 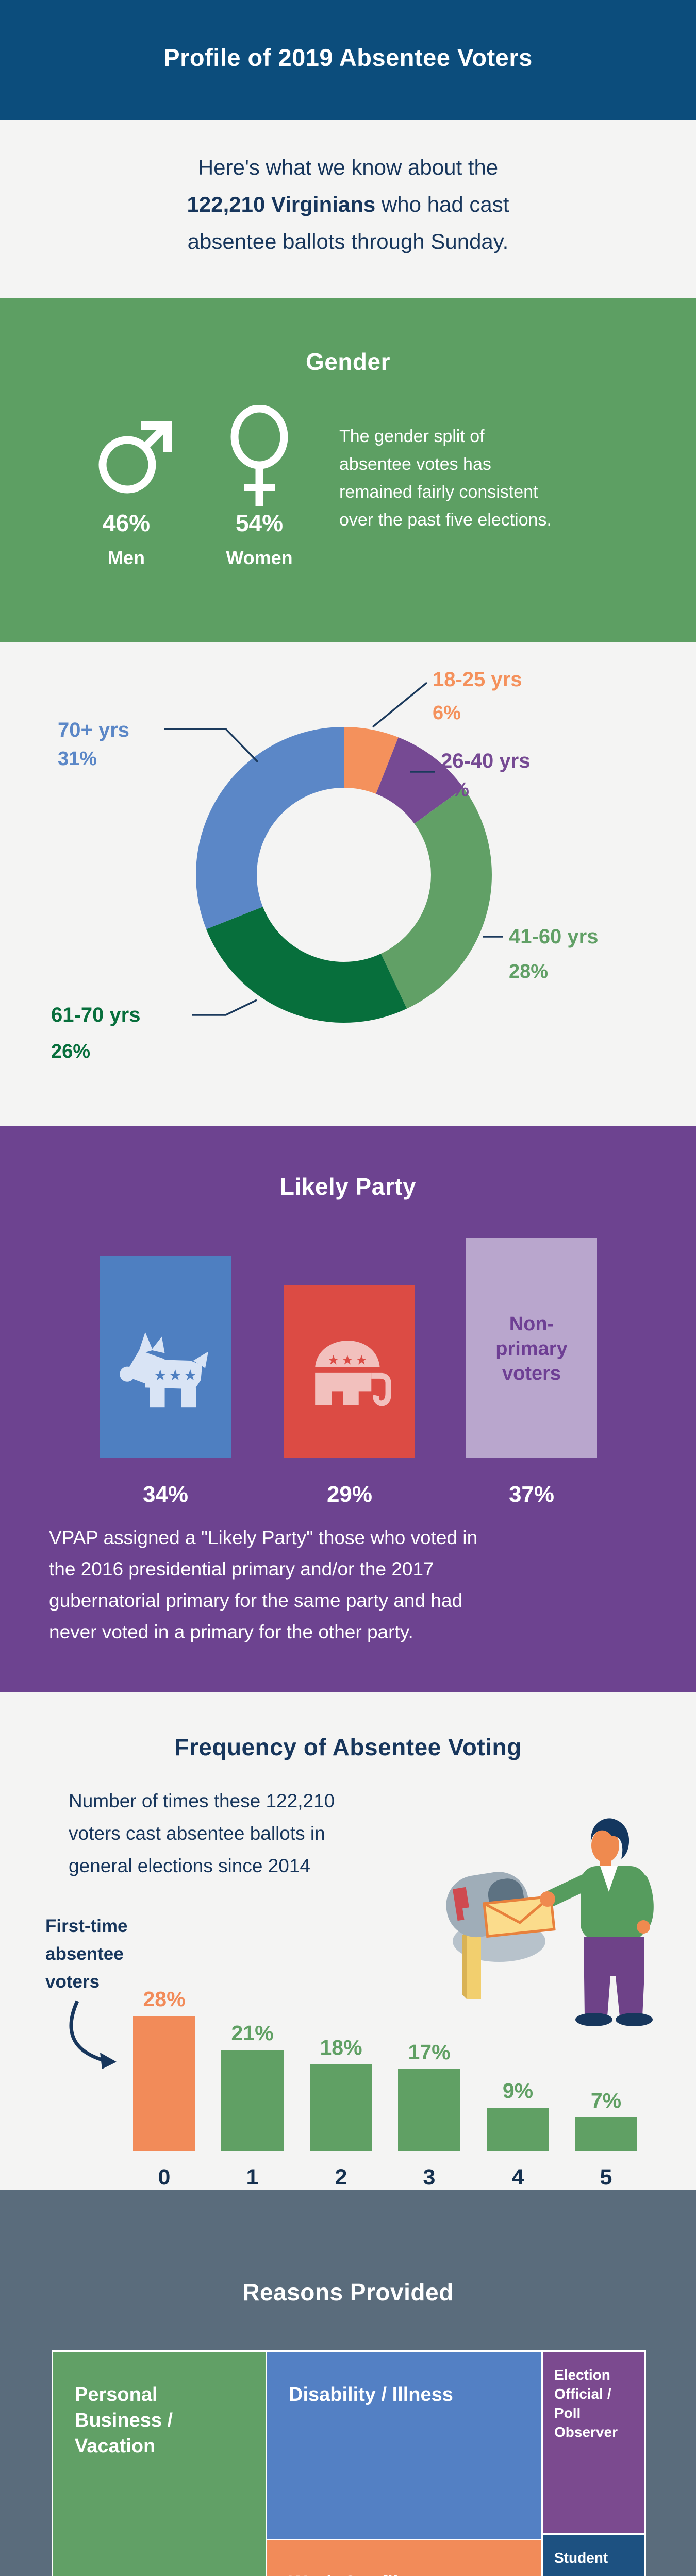 What do you see at coordinates (517, 2177) in the screenshot?
I see `frequency-x-tick-4: 4` at bounding box center [517, 2177].